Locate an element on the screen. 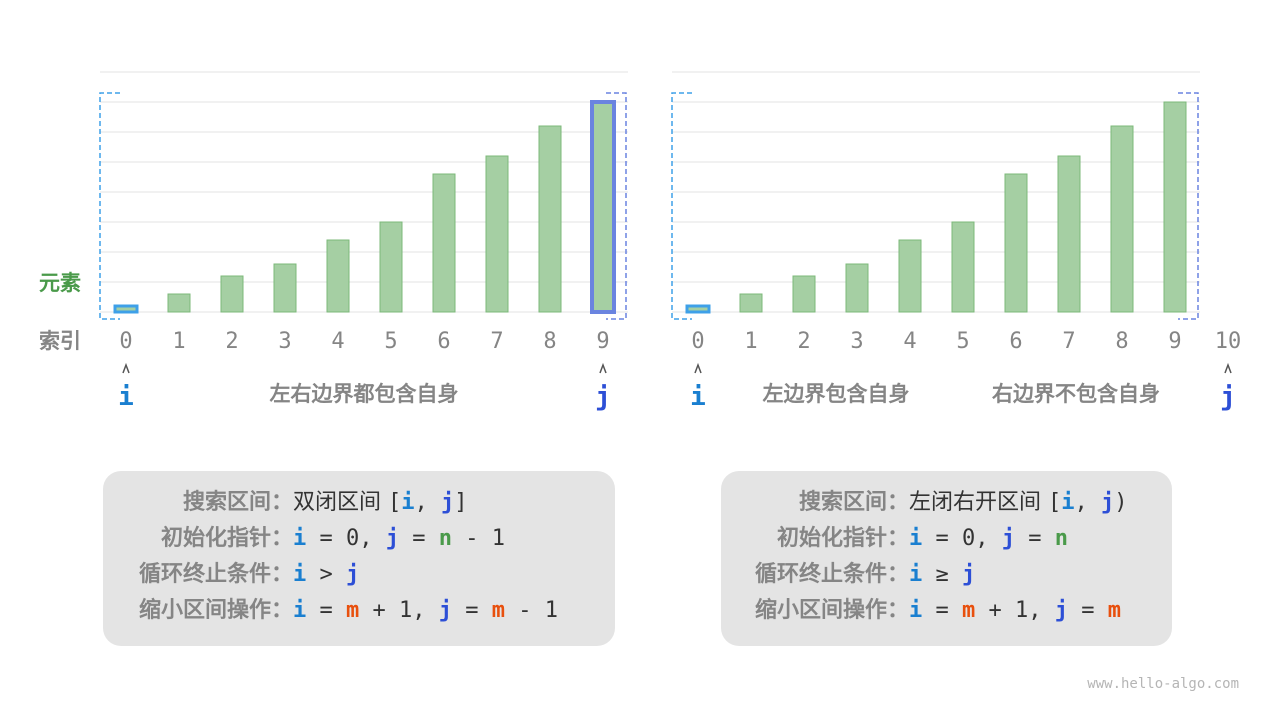  info-line: 搜索区间：双闭区间 [i, j] is located at coordinates (359, 503).